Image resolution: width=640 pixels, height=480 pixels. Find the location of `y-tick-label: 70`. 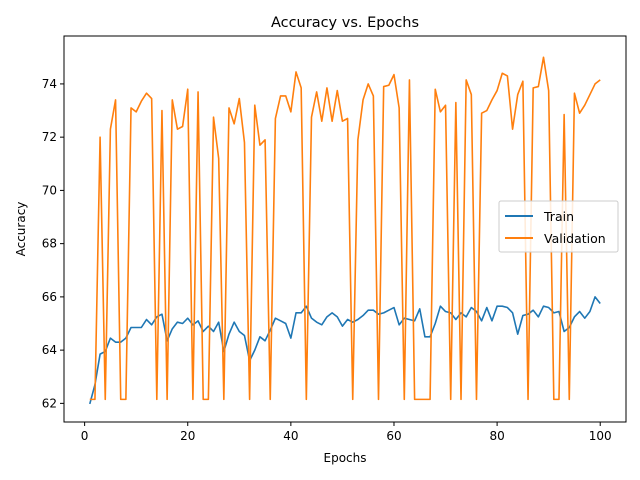

y-tick-label: 70 is located at coordinates (49, 190).